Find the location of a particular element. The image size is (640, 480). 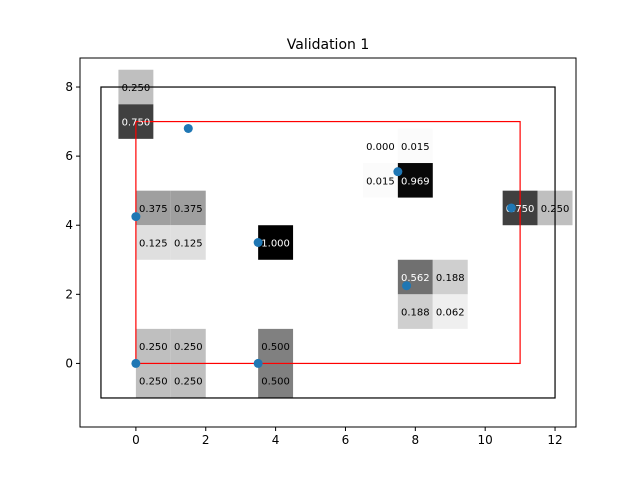

x-tick-label: 8 is located at coordinates (416, 440).